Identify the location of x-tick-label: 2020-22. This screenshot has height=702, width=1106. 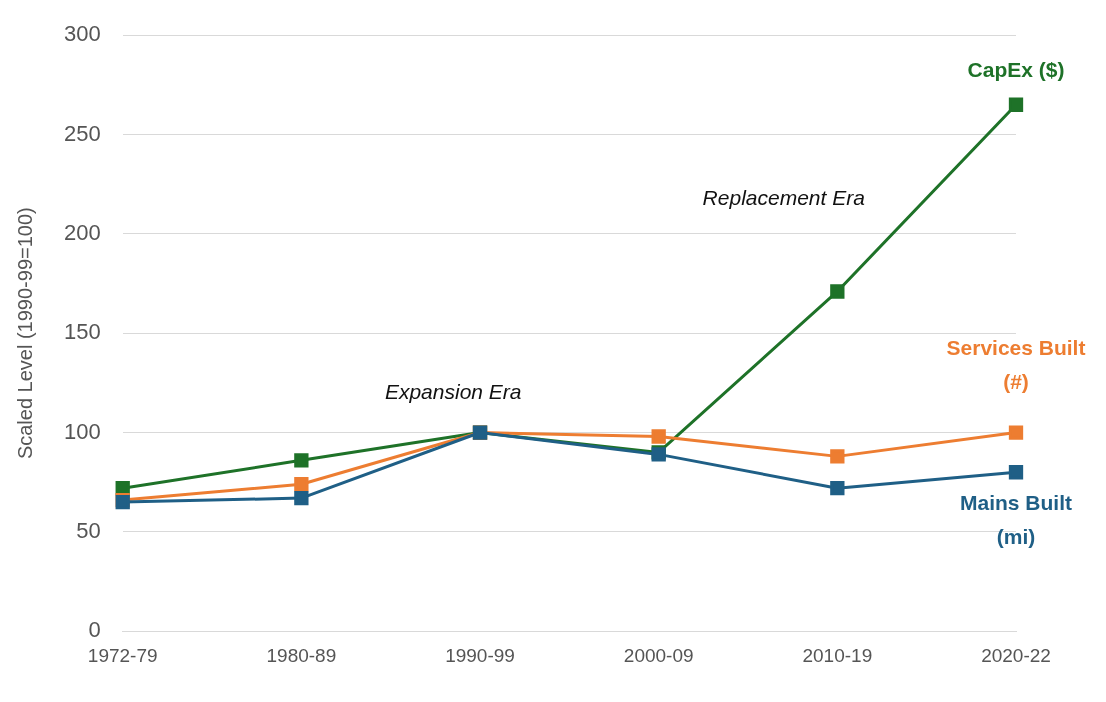
(1016, 655).